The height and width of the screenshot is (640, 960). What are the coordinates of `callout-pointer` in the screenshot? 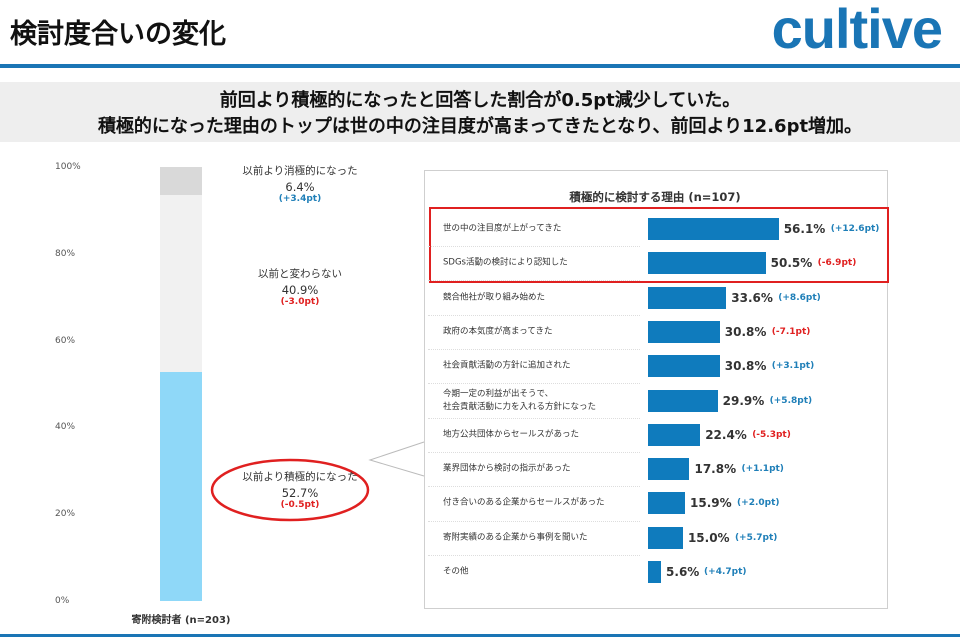 It's located at (396, 459).